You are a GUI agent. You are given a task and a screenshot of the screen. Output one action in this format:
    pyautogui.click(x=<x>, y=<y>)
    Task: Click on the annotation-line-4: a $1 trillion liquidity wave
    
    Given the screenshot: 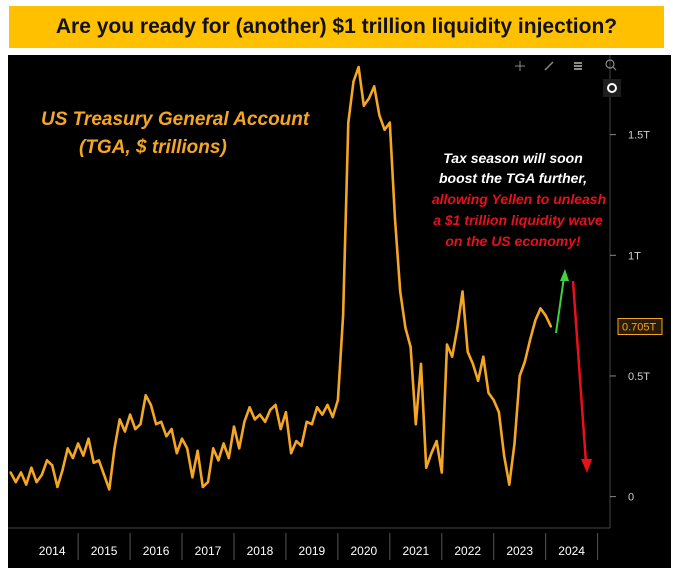 What is the action you would take?
    pyautogui.click(x=518, y=220)
    